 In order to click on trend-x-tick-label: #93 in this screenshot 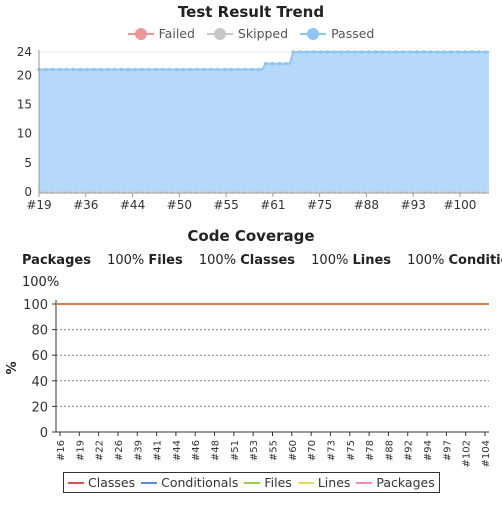, I will do `click(413, 205)`.